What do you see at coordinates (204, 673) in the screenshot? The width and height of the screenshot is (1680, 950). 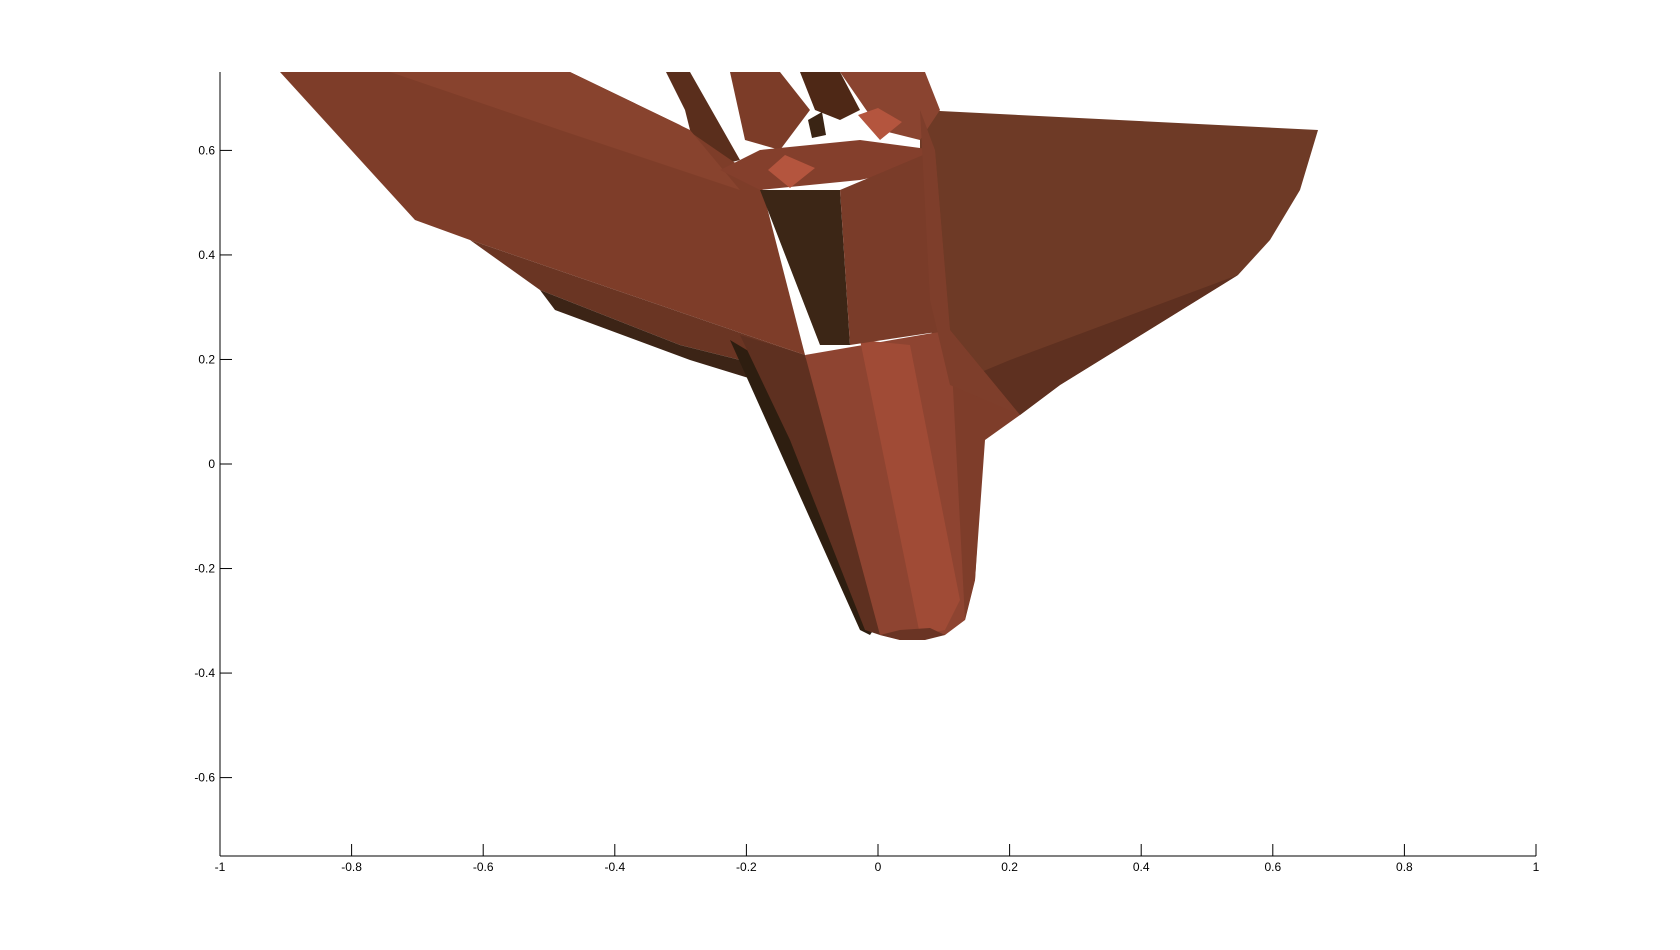 I see `y-tick-label: -0.4` at bounding box center [204, 673].